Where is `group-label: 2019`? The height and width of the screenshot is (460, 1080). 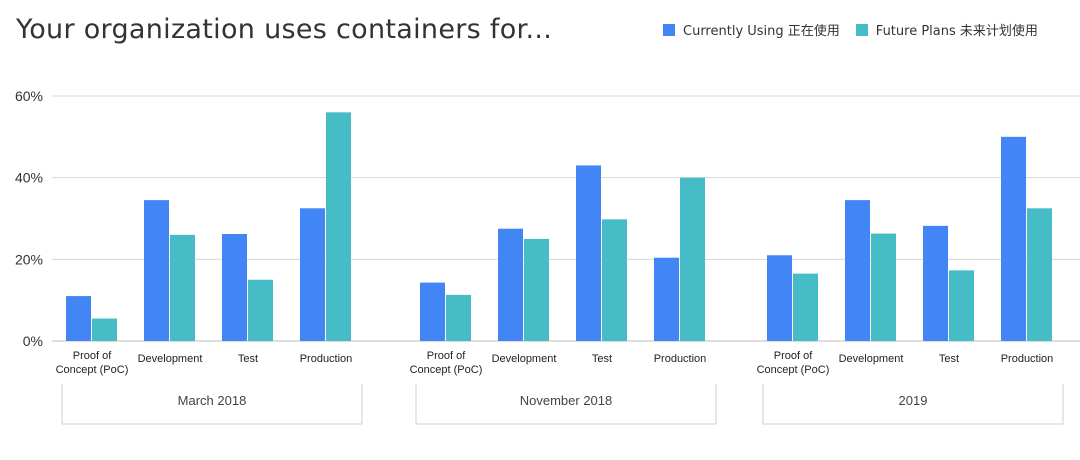 group-label: 2019 is located at coordinates (913, 400).